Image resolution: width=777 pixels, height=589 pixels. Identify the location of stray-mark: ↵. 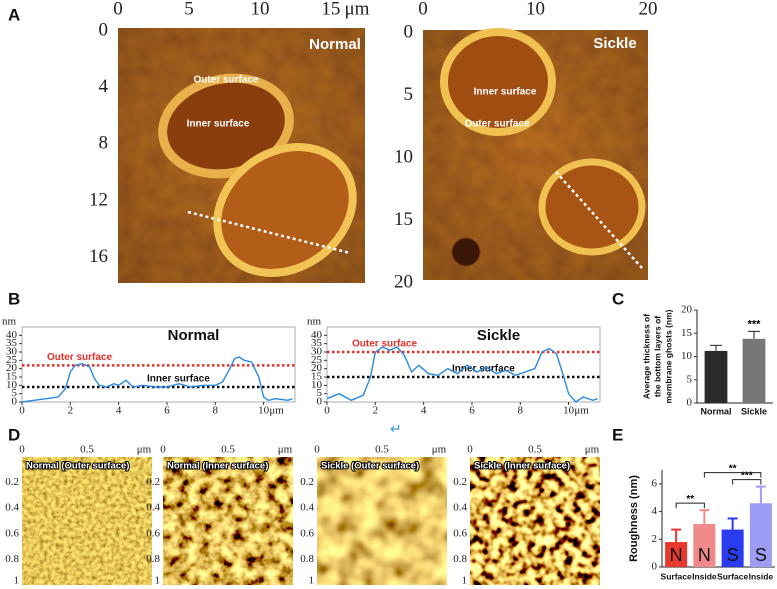
(396, 429).